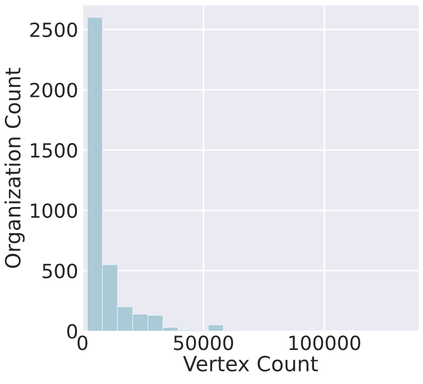 This screenshot has height=384, width=423. I want to click on y-tick-label: 1500, so click(54, 150).